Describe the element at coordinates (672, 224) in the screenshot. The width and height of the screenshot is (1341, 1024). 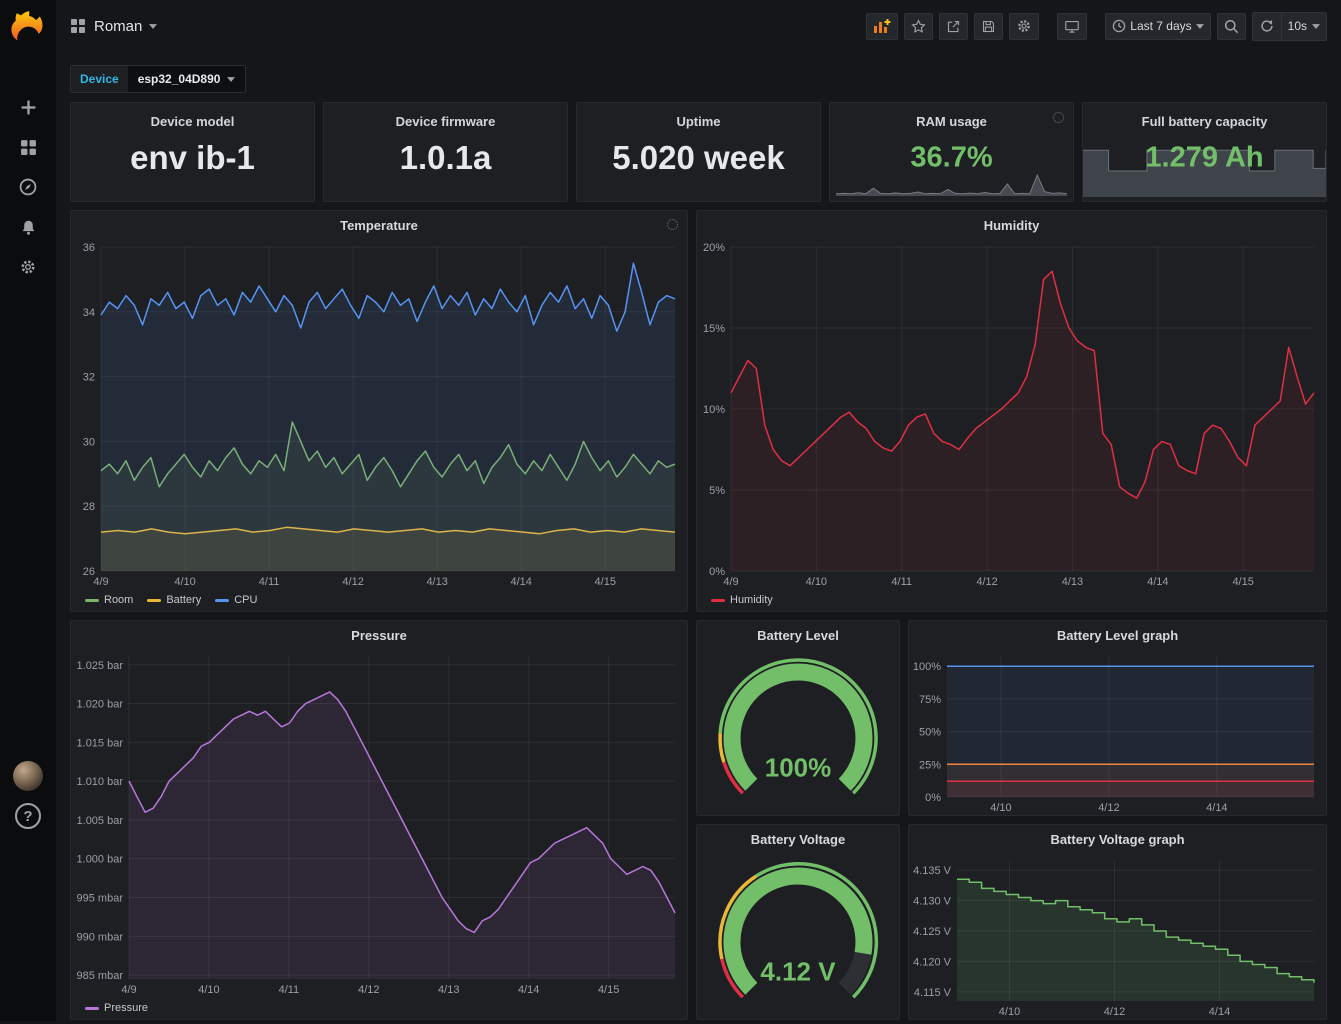
I see `loading-spinner-icon` at that location.